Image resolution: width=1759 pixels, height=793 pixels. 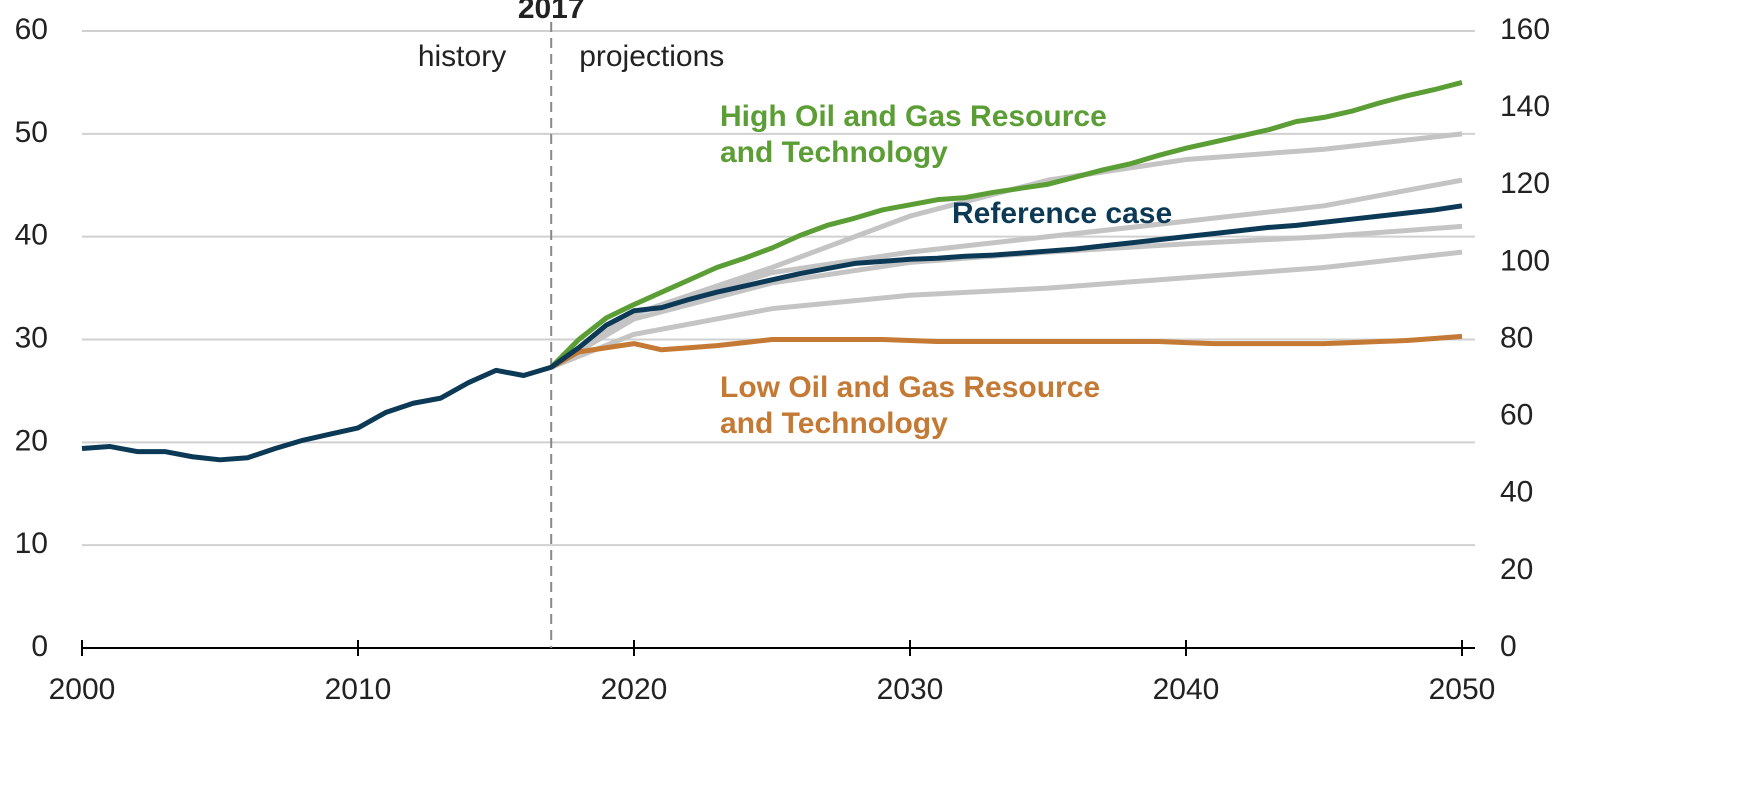 What do you see at coordinates (651, 56) in the screenshot?
I see `annotation: projections` at bounding box center [651, 56].